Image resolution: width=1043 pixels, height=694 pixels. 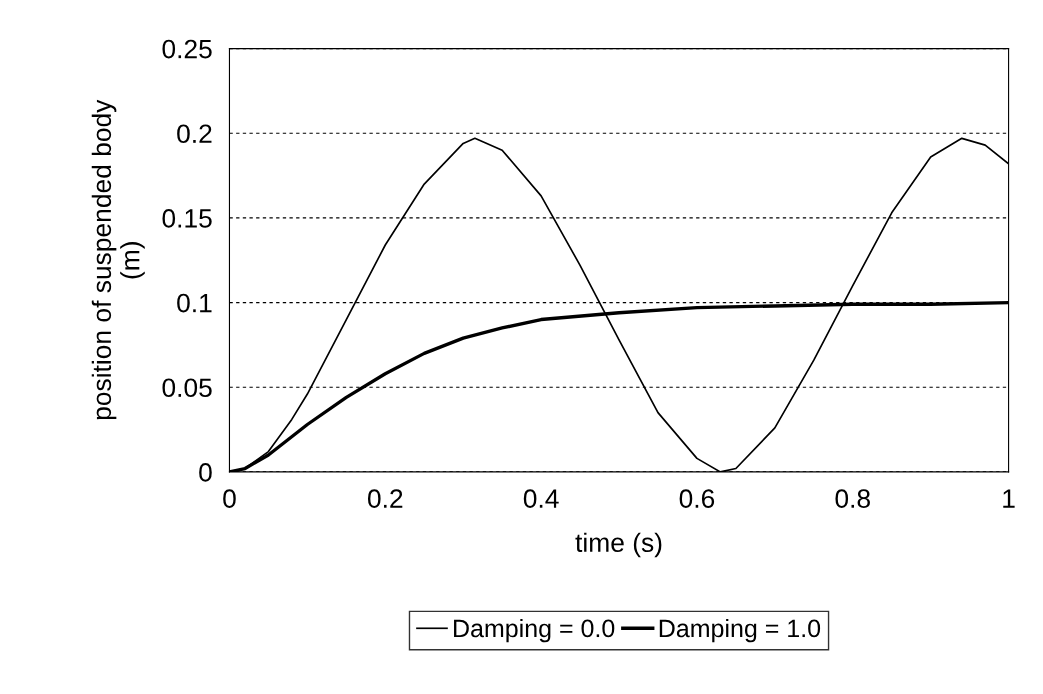 What do you see at coordinates (852, 498) in the screenshot?
I see `x-tick-label: 0.8` at bounding box center [852, 498].